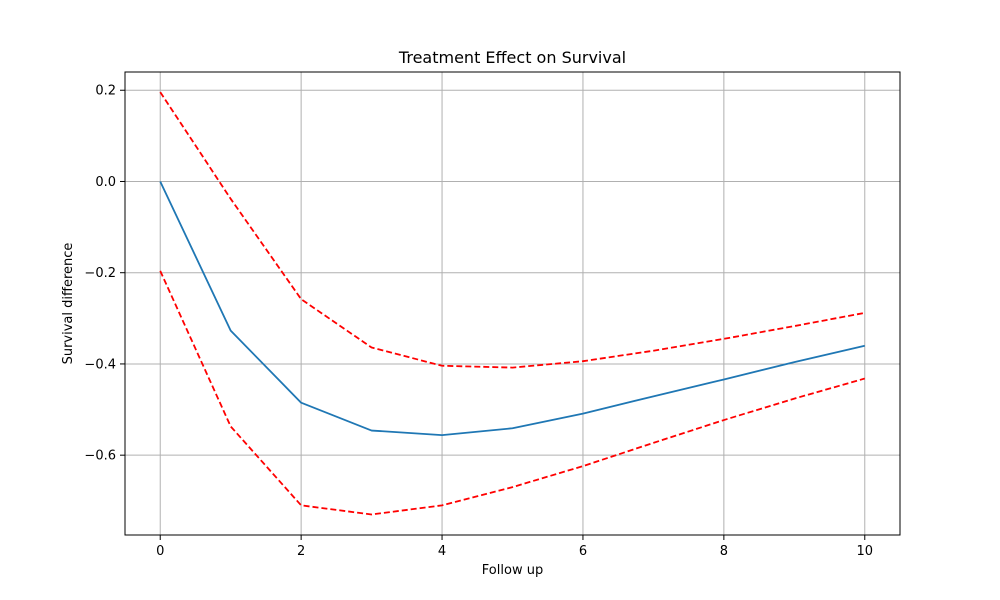  I want to click on y-tick-label: 0.2, so click(105, 91).